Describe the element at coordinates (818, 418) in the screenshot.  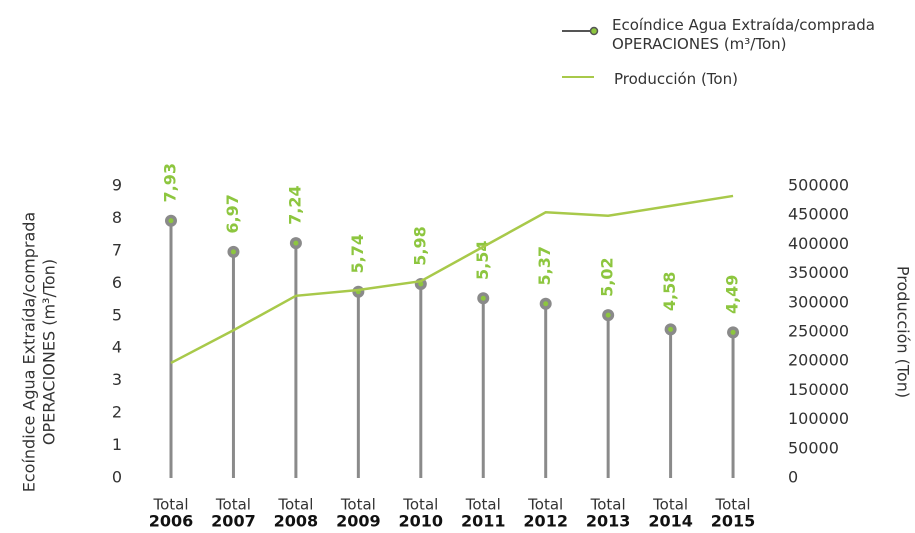
I see `y2-tick-label: 100000` at that location.